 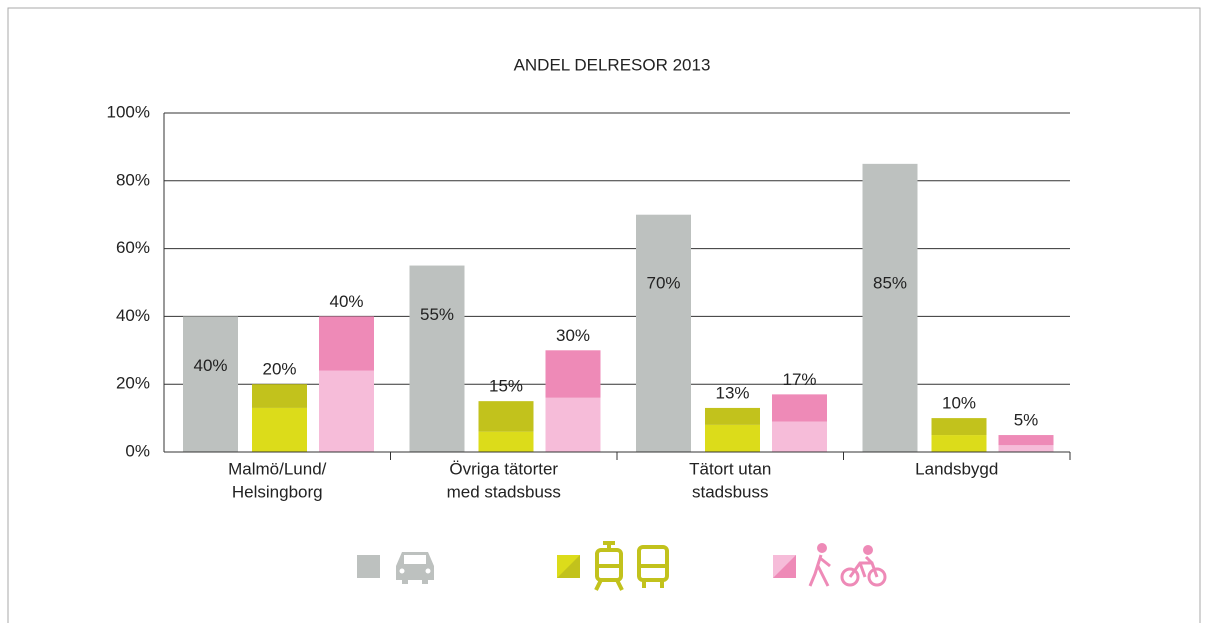 I want to click on value-label: 10%, so click(x=959, y=403).